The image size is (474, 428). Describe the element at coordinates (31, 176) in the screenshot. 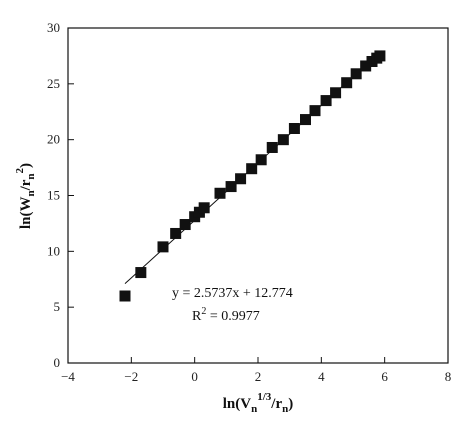

I see `y-title-sub2: n` at that location.